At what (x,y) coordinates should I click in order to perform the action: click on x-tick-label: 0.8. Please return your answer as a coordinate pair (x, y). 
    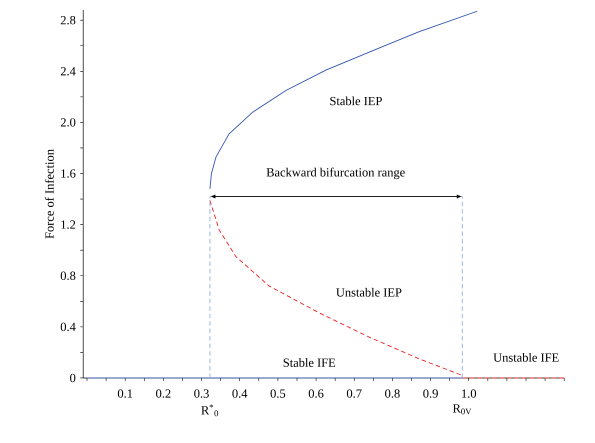
    Looking at the image, I should click on (392, 393).